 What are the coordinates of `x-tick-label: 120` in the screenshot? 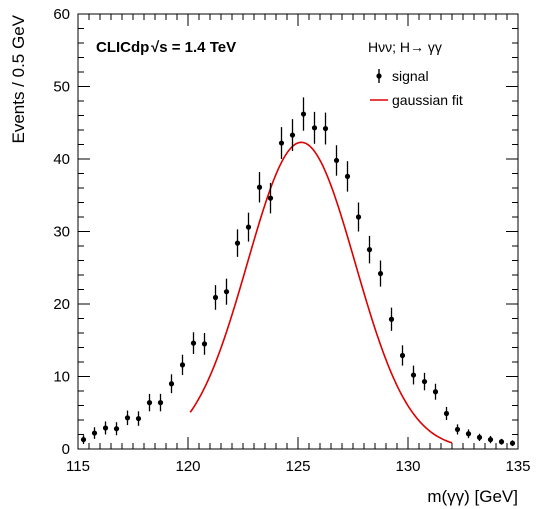 It's located at (187, 466).